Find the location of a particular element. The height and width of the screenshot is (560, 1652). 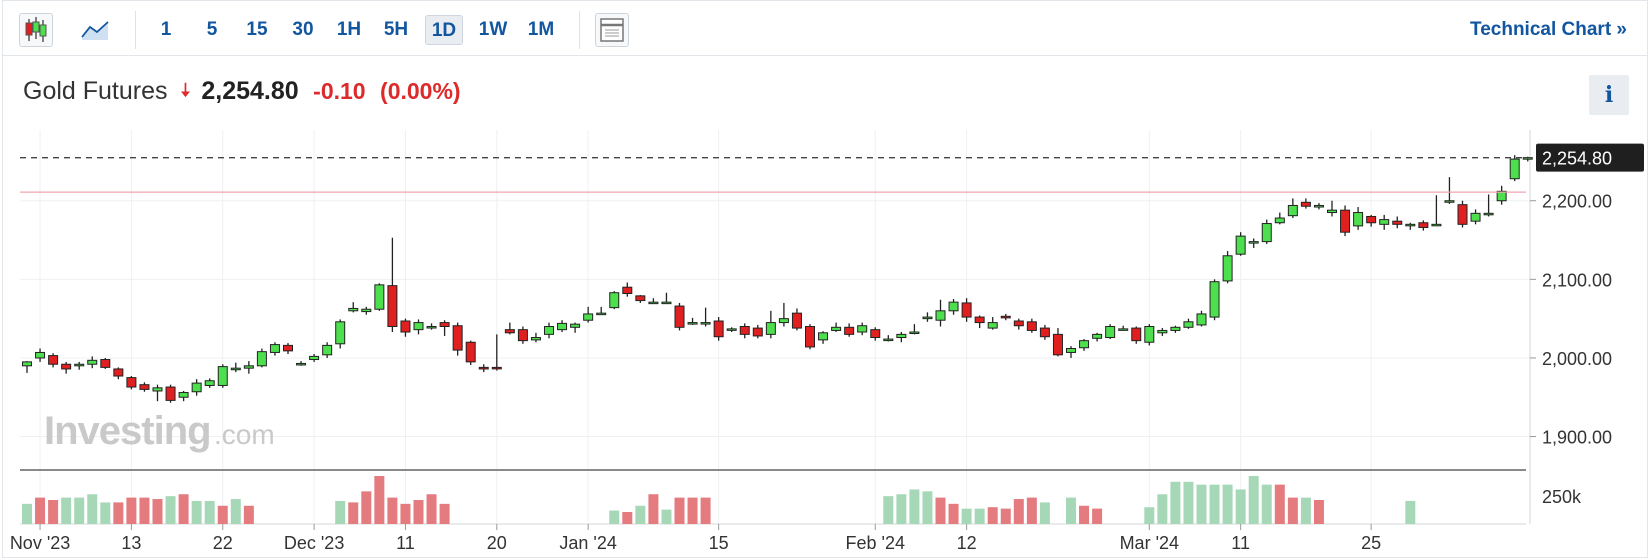

last-price: 2,254.80 is located at coordinates (250, 91).